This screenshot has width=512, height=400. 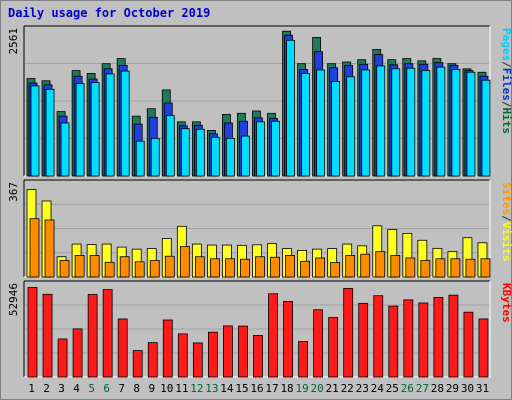 I want to click on x-tick-label-day-11: 11, so click(x=181, y=388).